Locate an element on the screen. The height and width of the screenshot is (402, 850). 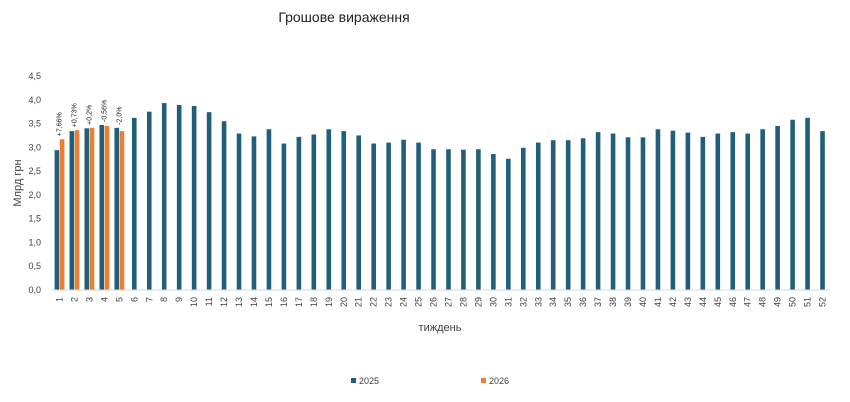
x-tick-label: 3 is located at coordinates (89, 299).